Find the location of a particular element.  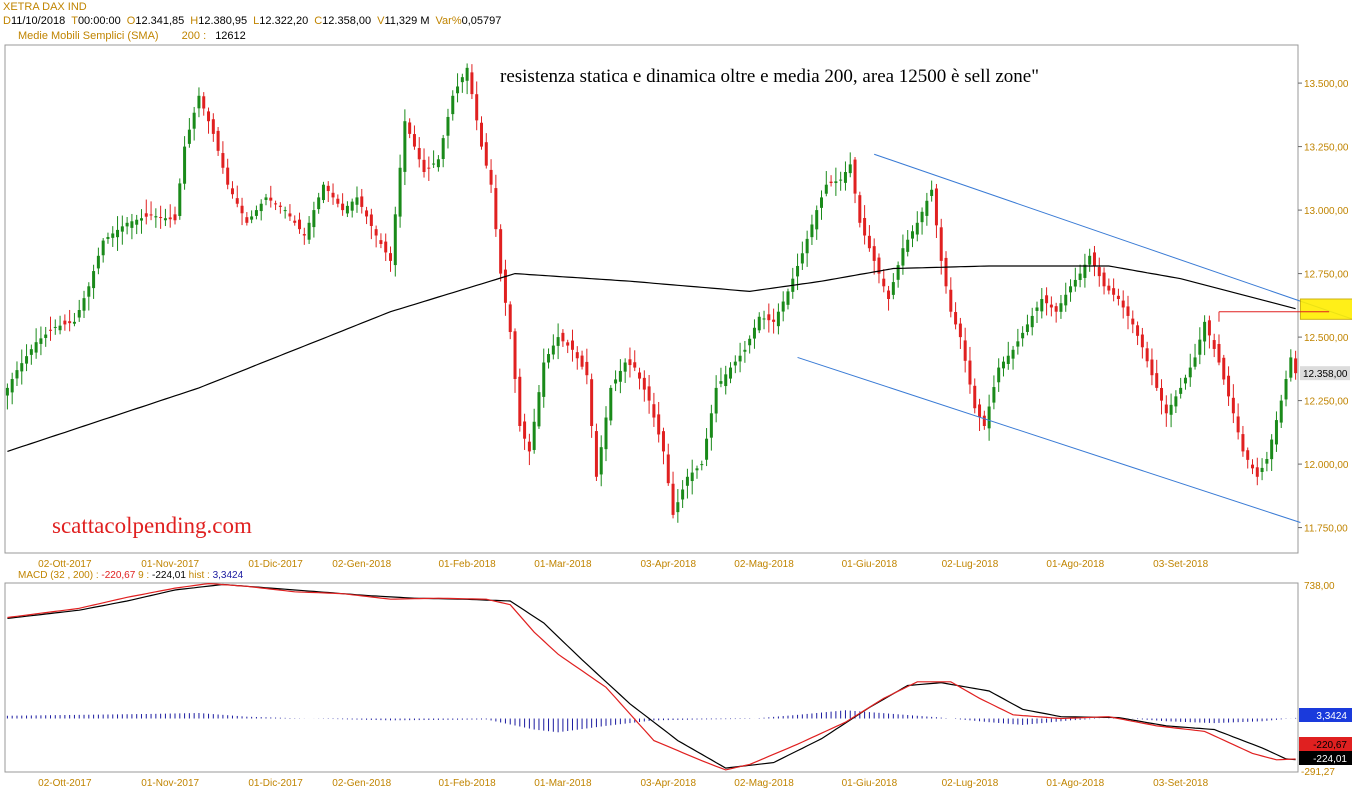

price-y-tick-label: 13.250,00 is located at coordinates (1326, 148).